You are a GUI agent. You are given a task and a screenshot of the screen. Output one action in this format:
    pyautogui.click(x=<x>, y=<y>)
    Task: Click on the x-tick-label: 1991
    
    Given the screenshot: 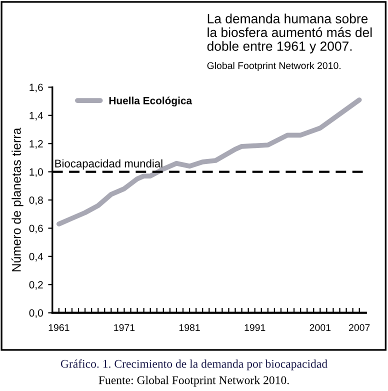 What is the action you would take?
    pyautogui.click(x=255, y=328)
    